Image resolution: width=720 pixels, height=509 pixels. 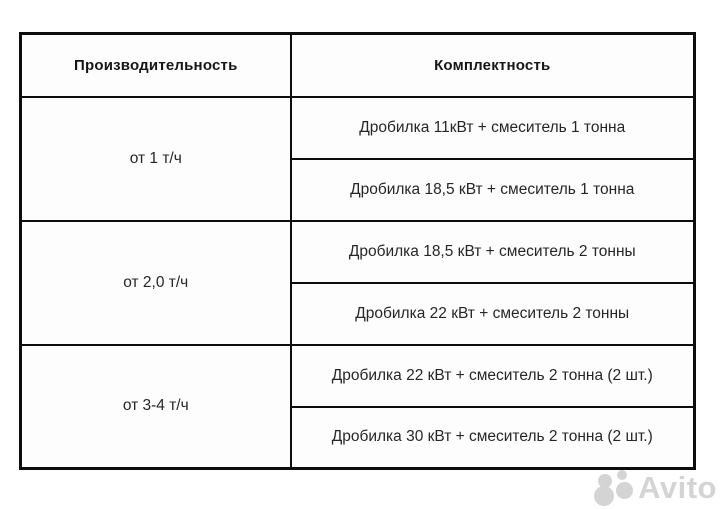 What do you see at coordinates (492, 251) in the screenshot?
I see `kit-cell-2-1: Дробилка 18,5 кВт + смеситель 2 тонны` at bounding box center [492, 251].